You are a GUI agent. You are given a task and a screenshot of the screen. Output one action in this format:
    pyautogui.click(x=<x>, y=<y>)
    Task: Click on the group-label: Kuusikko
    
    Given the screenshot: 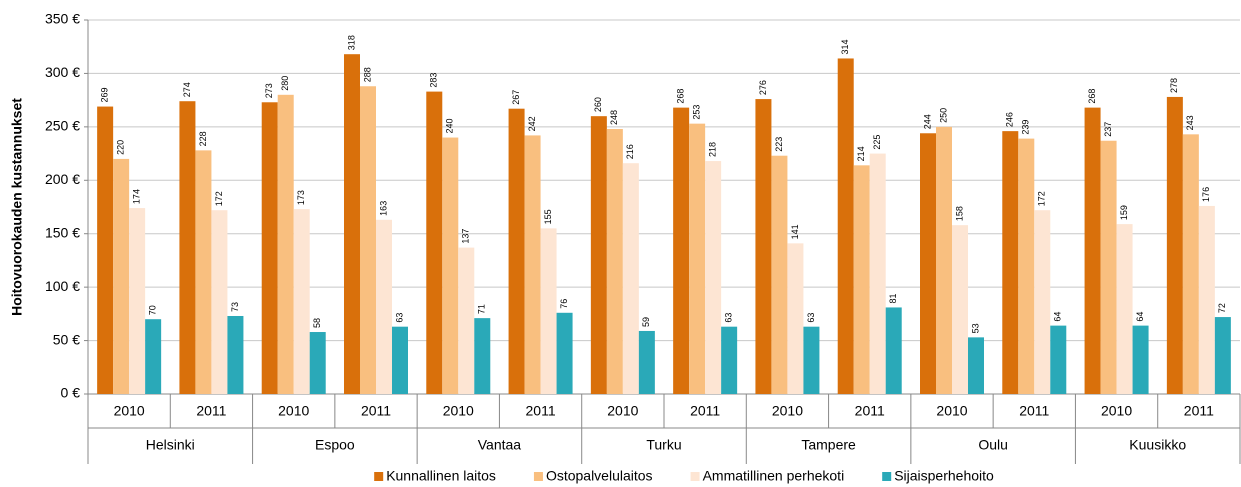 What is the action you would take?
    pyautogui.click(x=1157, y=445)
    